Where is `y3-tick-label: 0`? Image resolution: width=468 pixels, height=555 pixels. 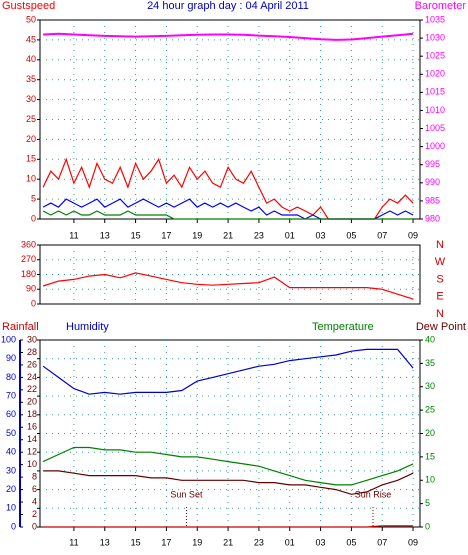
y3-tick-label: 0 is located at coordinates (34, 526).